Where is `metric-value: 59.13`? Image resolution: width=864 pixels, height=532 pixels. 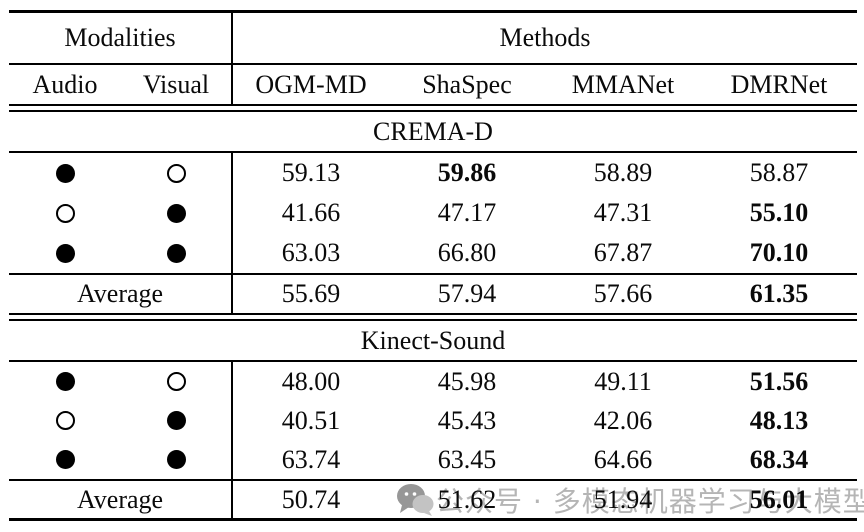 metric-value: 59.13 is located at coordinates (311, 172).